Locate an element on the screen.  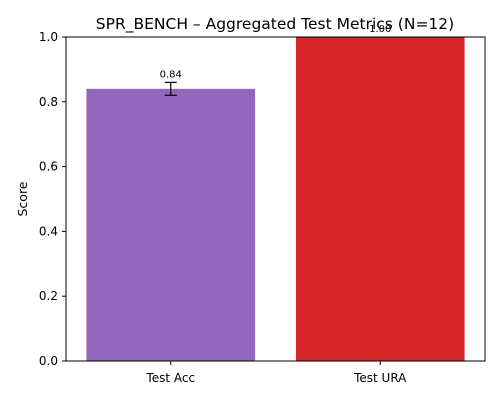
y-tick-label-3: 0.6 is located at coordinates (48, 167).